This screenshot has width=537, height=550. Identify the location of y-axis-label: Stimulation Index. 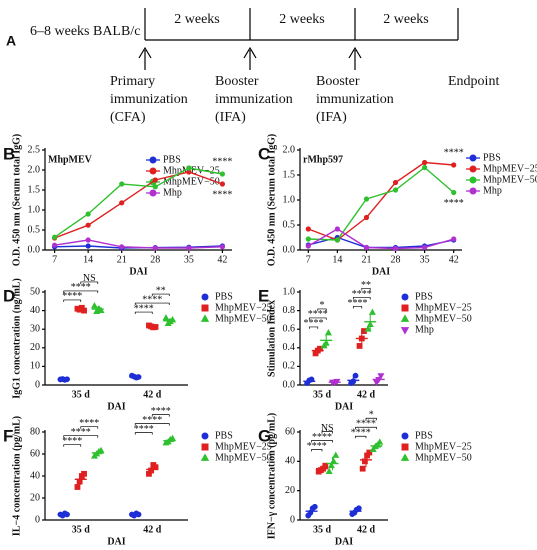
(271, 338).